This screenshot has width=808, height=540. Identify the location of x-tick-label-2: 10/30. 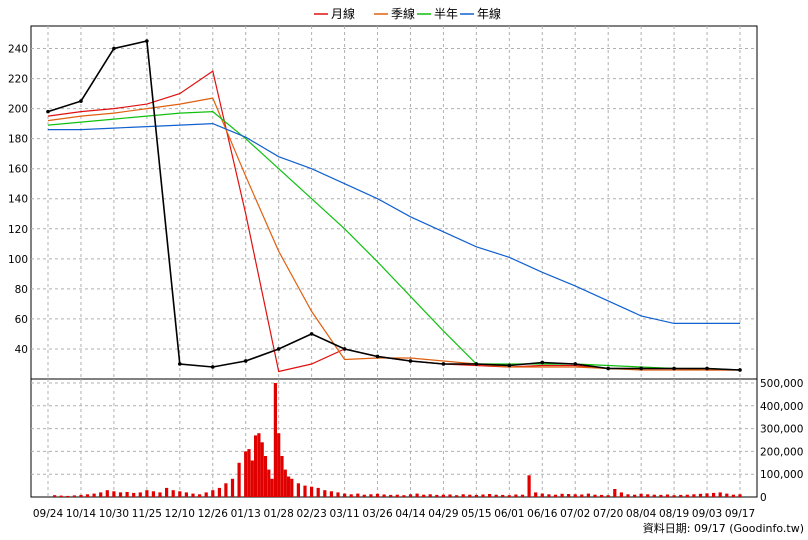
(114, 514).